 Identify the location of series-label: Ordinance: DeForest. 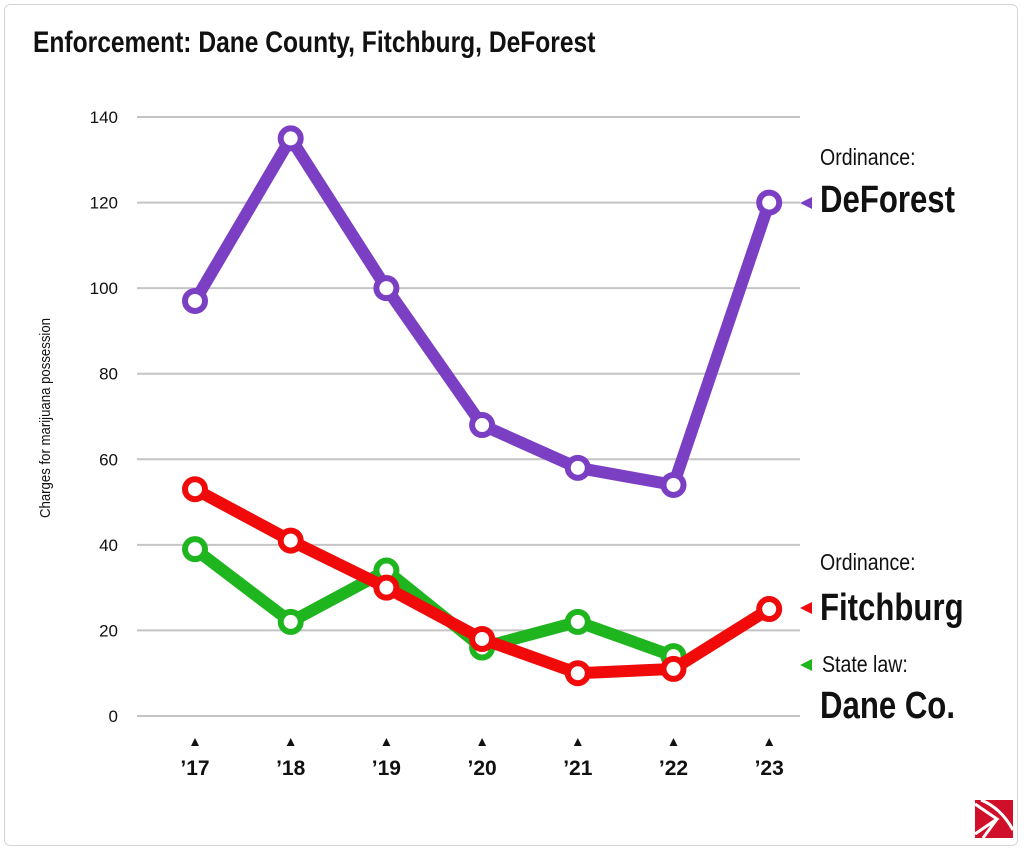
(877, 183).